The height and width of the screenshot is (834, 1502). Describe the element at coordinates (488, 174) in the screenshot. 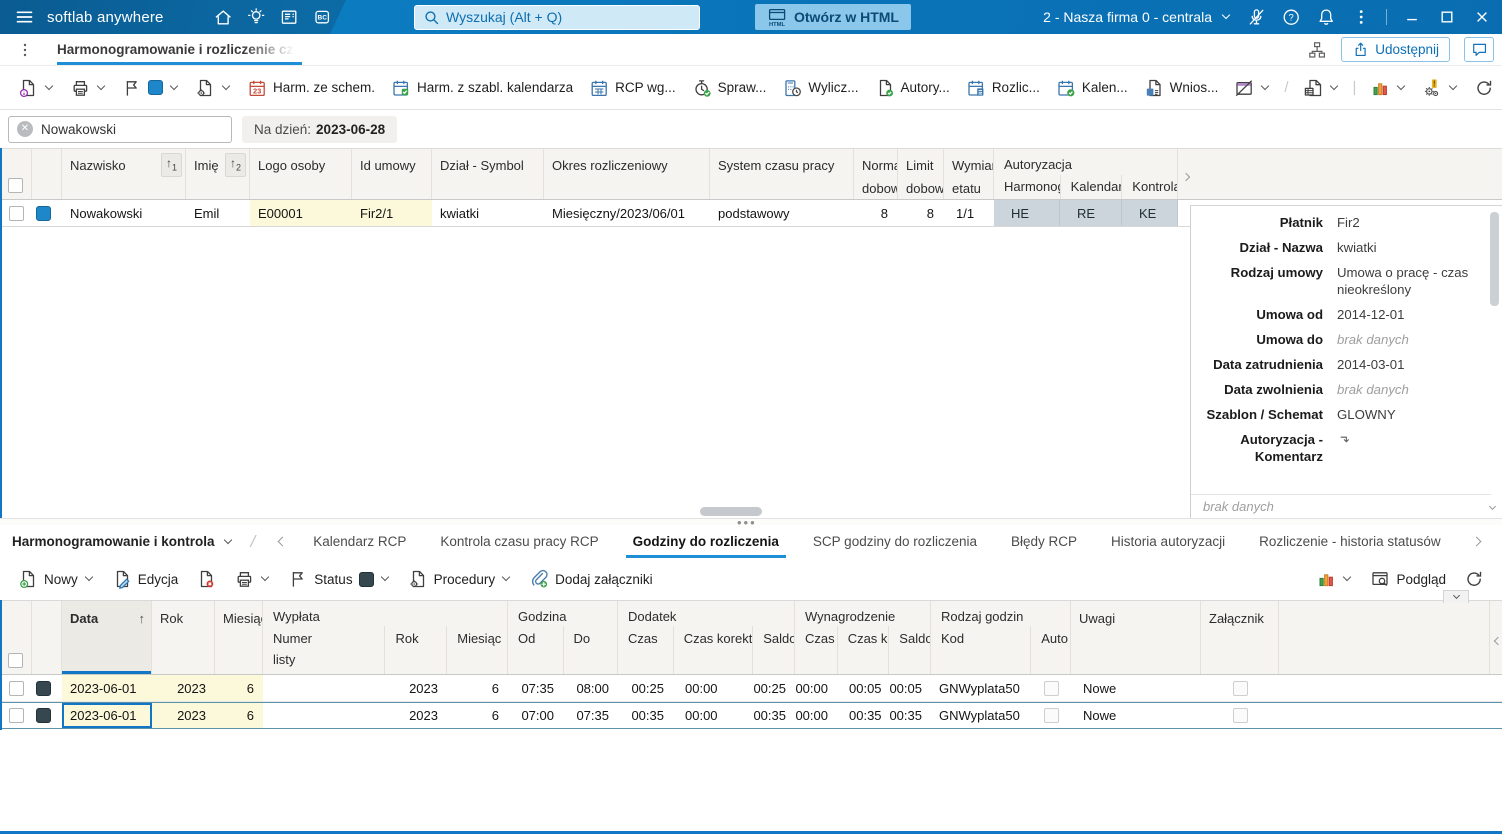

I see `column-header-dzial-symbol: Dział - Symbol` at that location.